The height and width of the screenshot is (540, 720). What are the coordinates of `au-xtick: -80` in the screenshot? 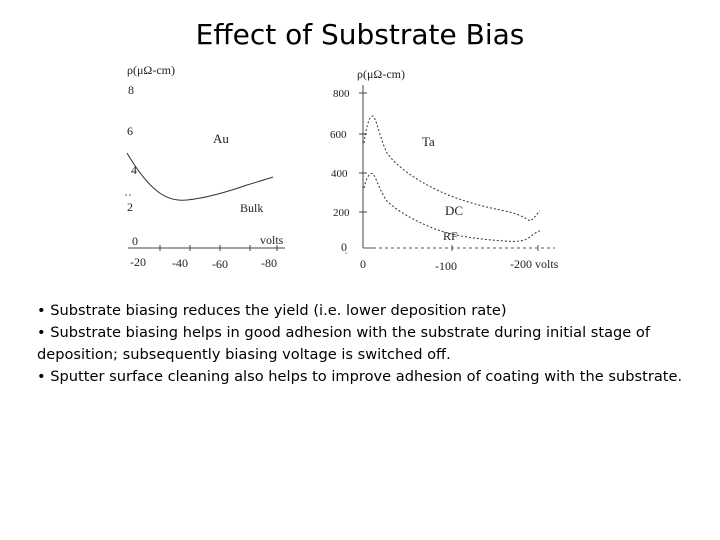 It's located at (269, 263).